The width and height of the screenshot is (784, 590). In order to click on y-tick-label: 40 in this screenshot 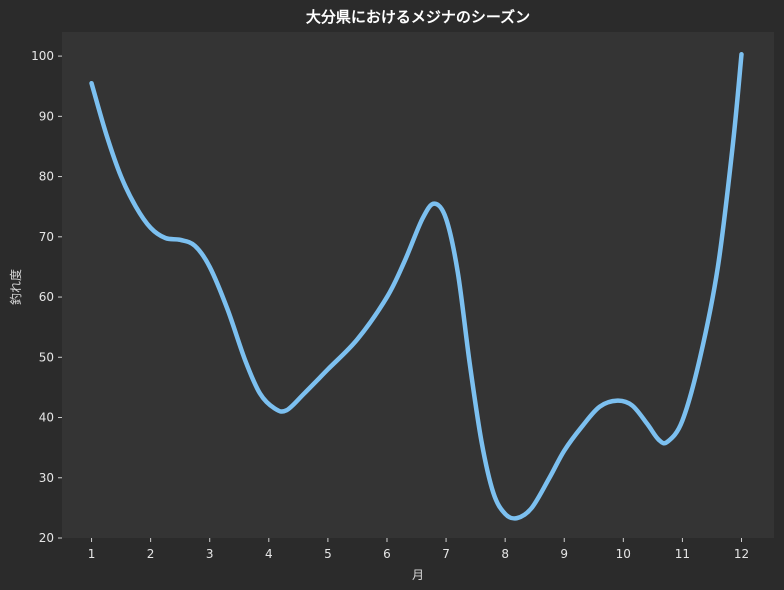, I will do `click(46, 418)`.